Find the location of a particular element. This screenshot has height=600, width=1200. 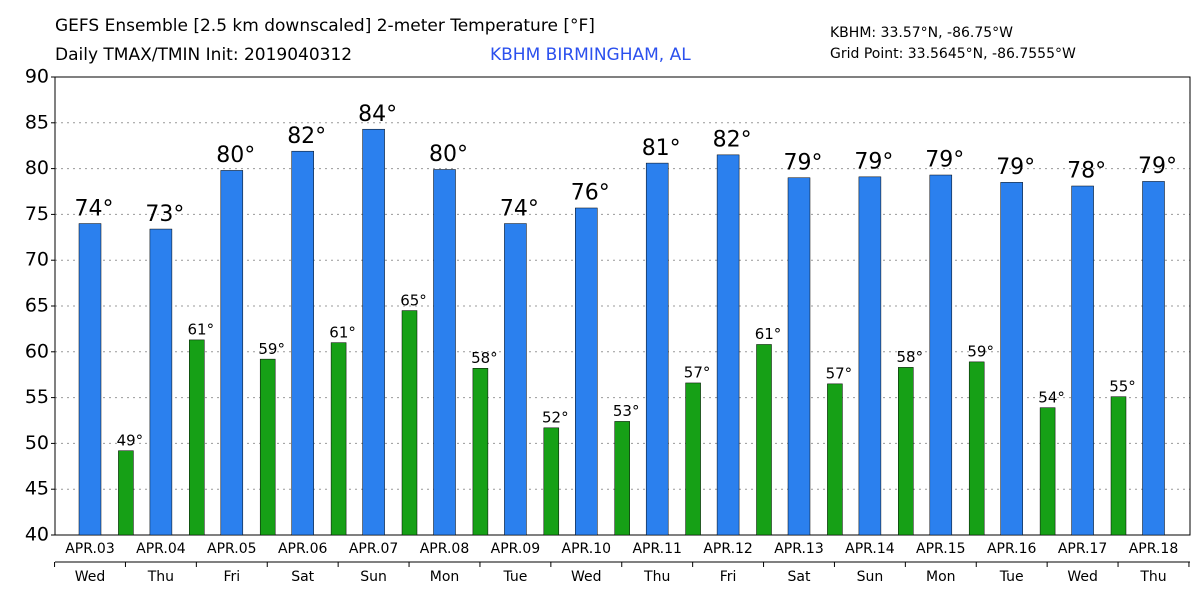

data-label: 76° is located at coordinates (590, 193).